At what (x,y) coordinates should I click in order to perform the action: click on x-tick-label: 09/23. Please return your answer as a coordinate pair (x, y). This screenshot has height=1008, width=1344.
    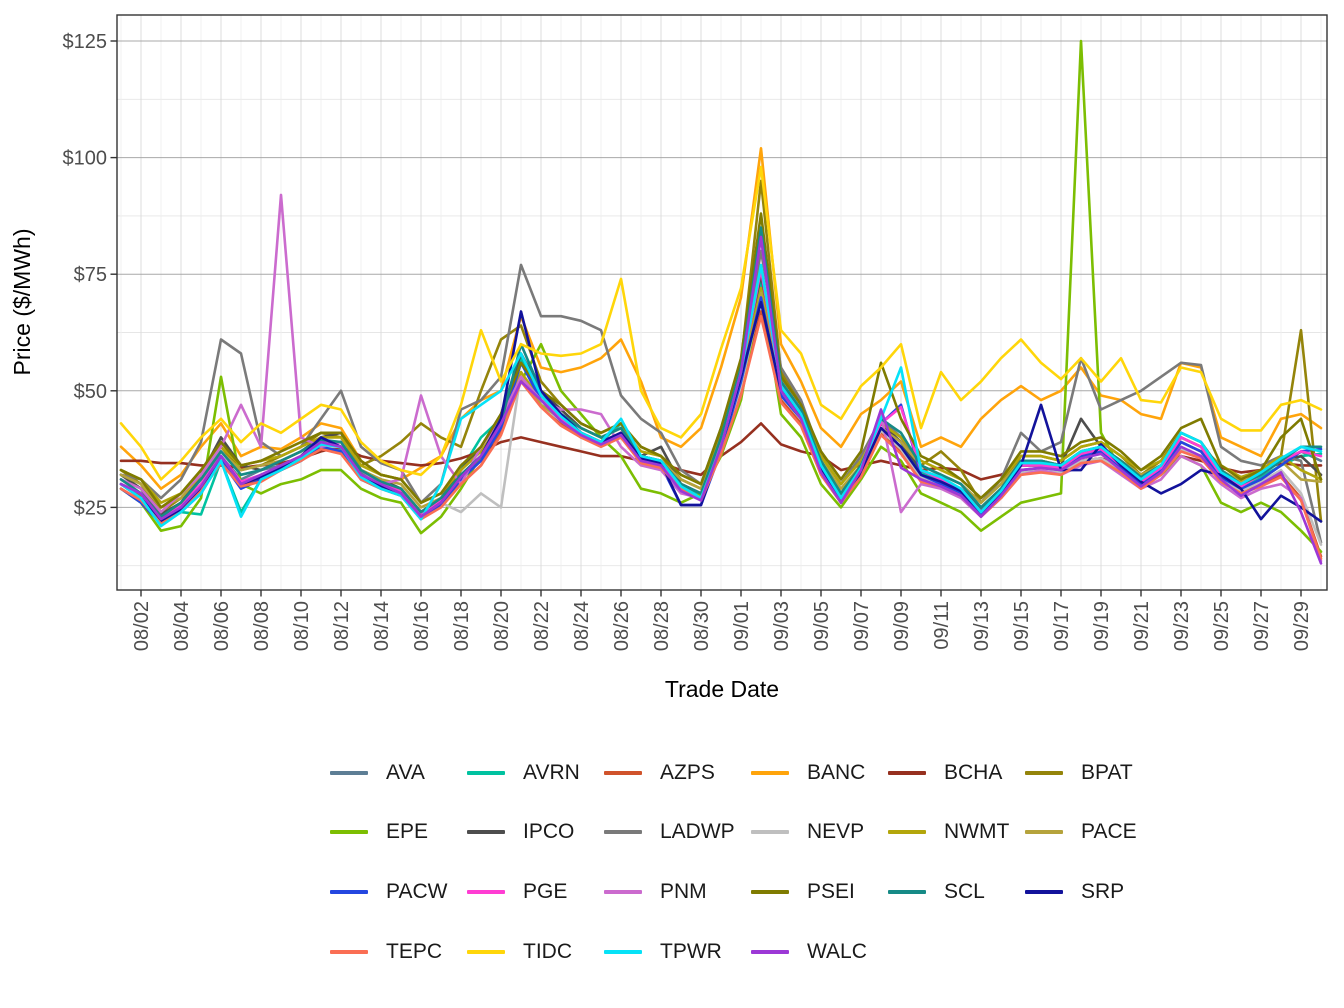
    Looking at the image, I should click on (1182, 626).